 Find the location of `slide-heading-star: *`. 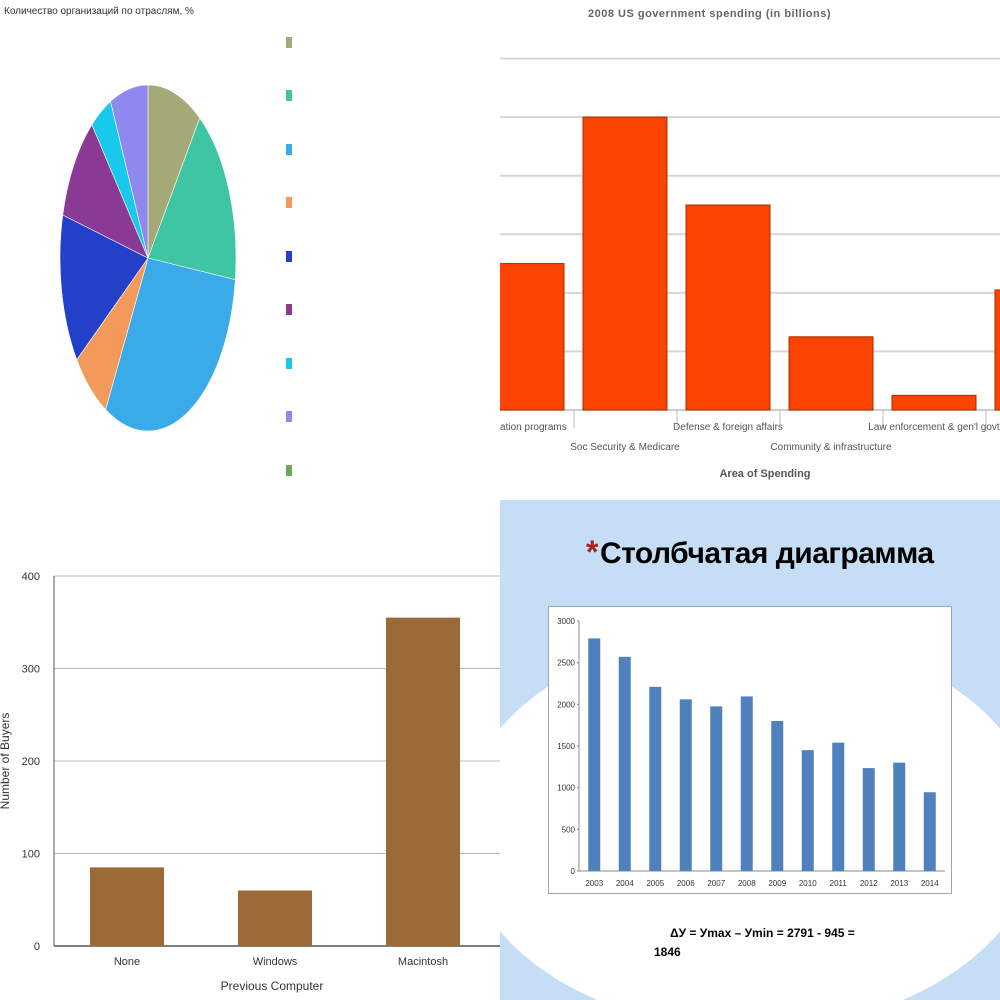

slide-heading-star: * is located at coordinates (592, 552).